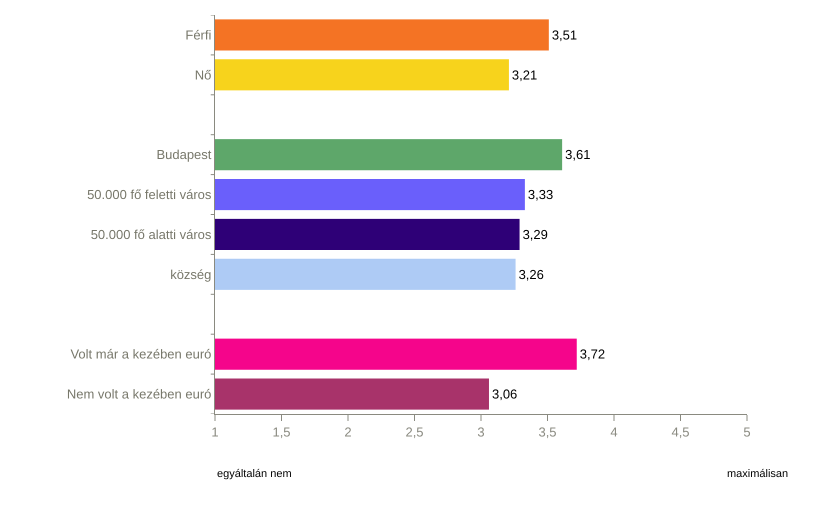 This screenshot has width=822, height=509. Describe the element at coordinates (541, 194) in the screenshot. I see `data-label: 3,33` at that location.